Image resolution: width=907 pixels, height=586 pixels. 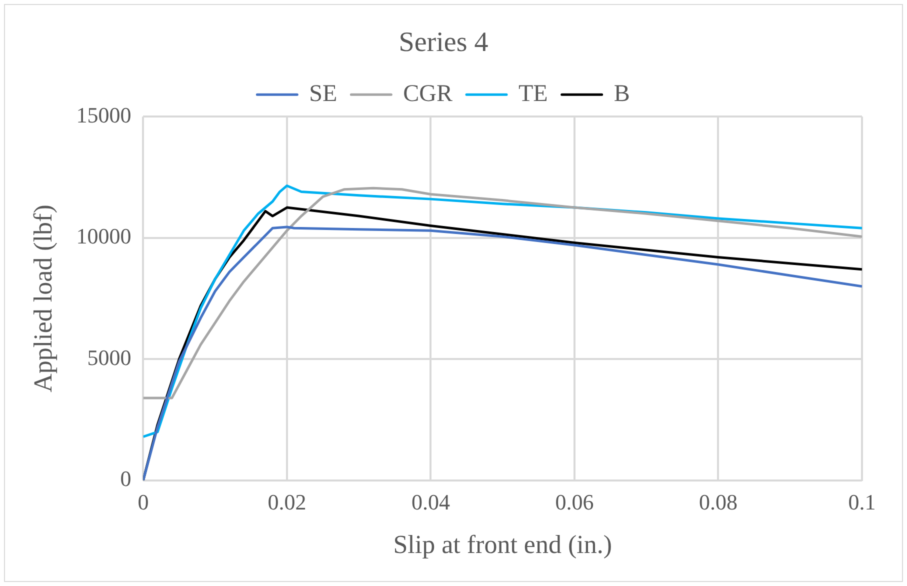 I want to click on y-tick-label: 0, so click(x=126, y=479).